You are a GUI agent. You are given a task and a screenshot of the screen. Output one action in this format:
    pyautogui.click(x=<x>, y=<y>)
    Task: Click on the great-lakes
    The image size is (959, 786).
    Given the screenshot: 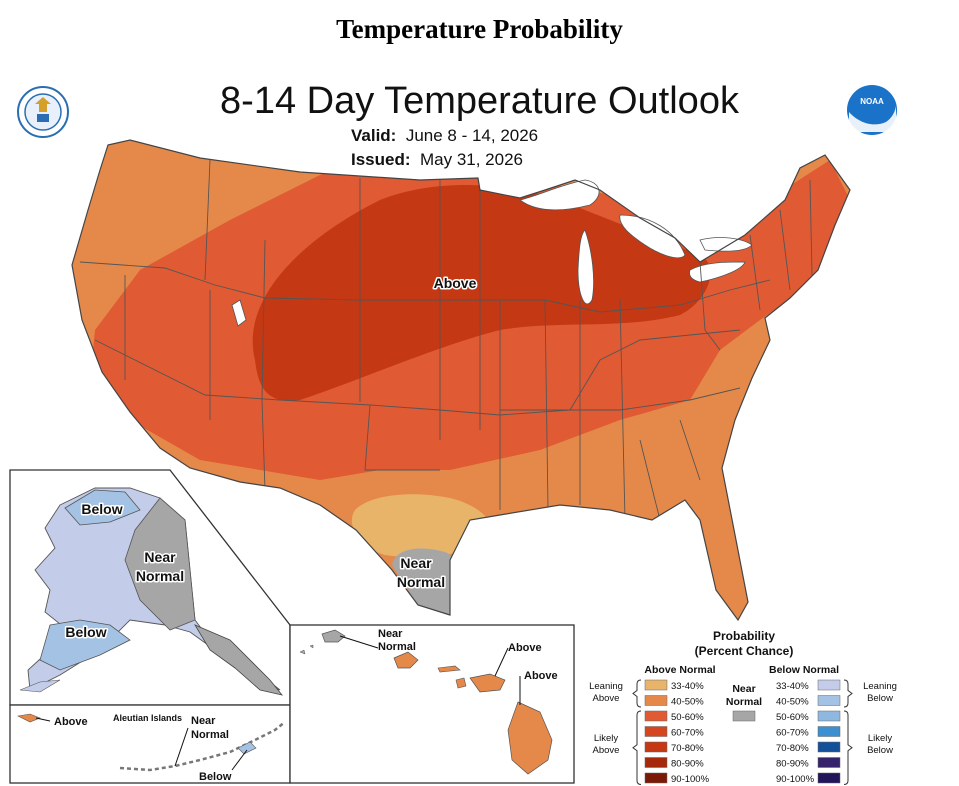 What is the action you would take?
    pyautogui.click(x=492, y=253)
    